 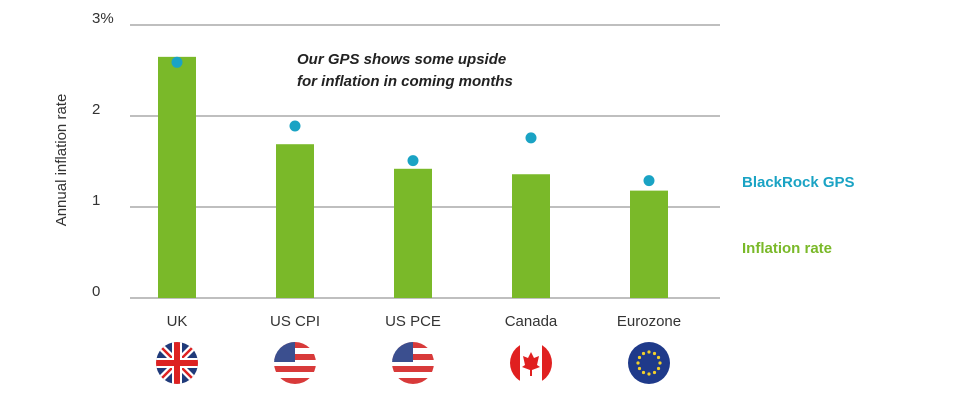 What do you see at coordinates (649, 321) in the screenshot?
I see `x-tick-label: Eurozone` at bounding box center [649, 321].